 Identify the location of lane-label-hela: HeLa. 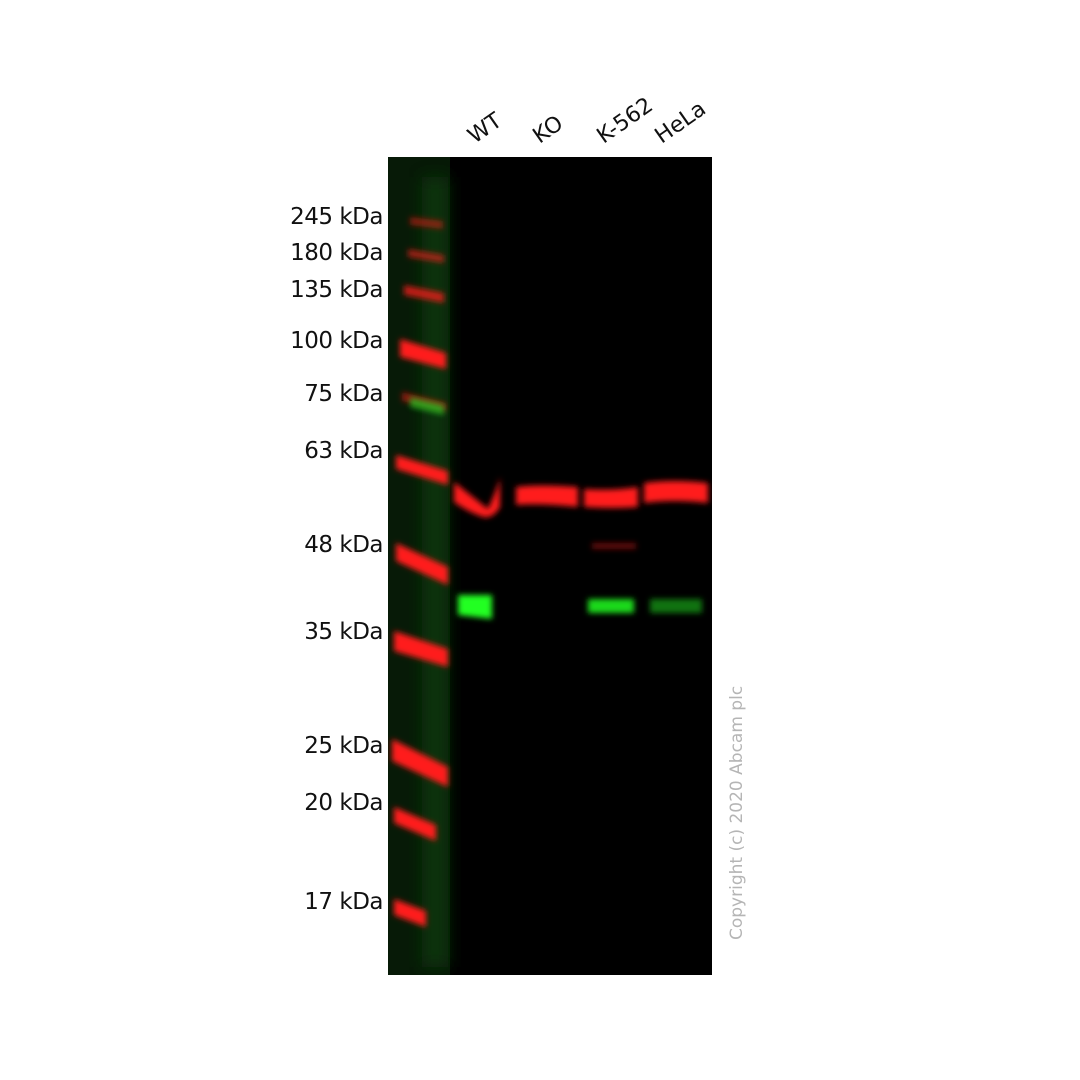
(680, 122).